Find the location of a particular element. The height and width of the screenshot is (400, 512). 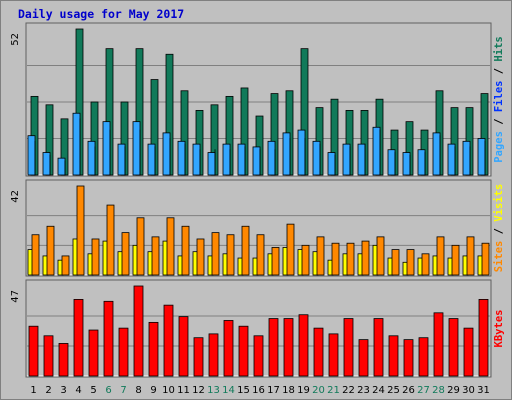

x-tick-label: 20 is located at coordinates (318, 390).